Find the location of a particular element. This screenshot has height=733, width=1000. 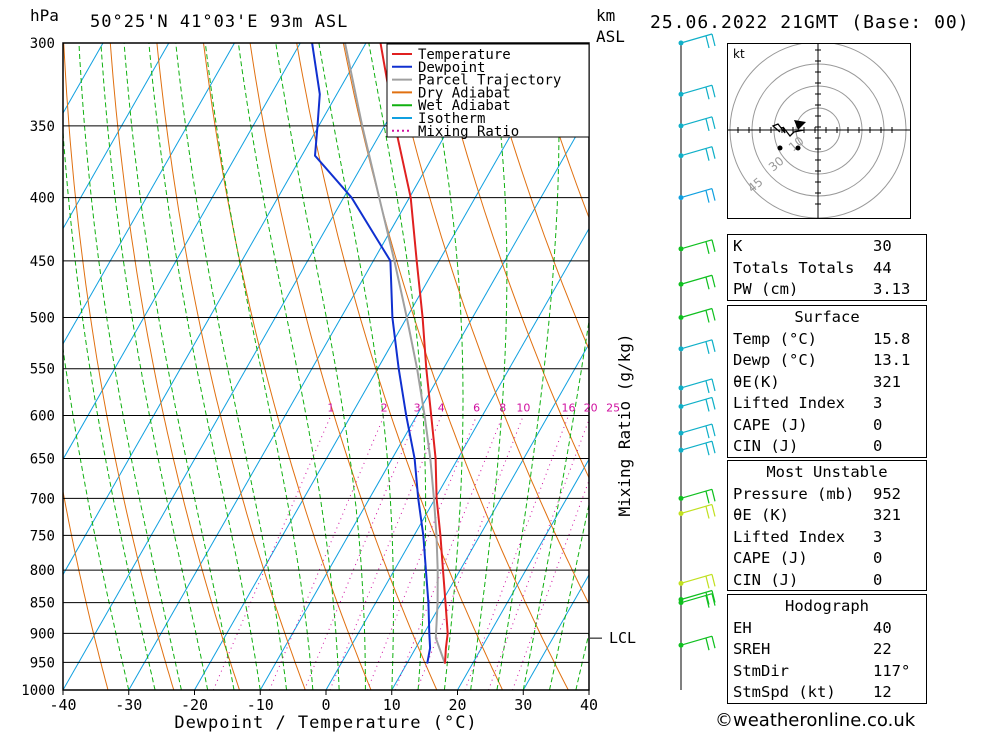

surface-index-row: CIN (J) 0 is located at coordinates (827, 446).